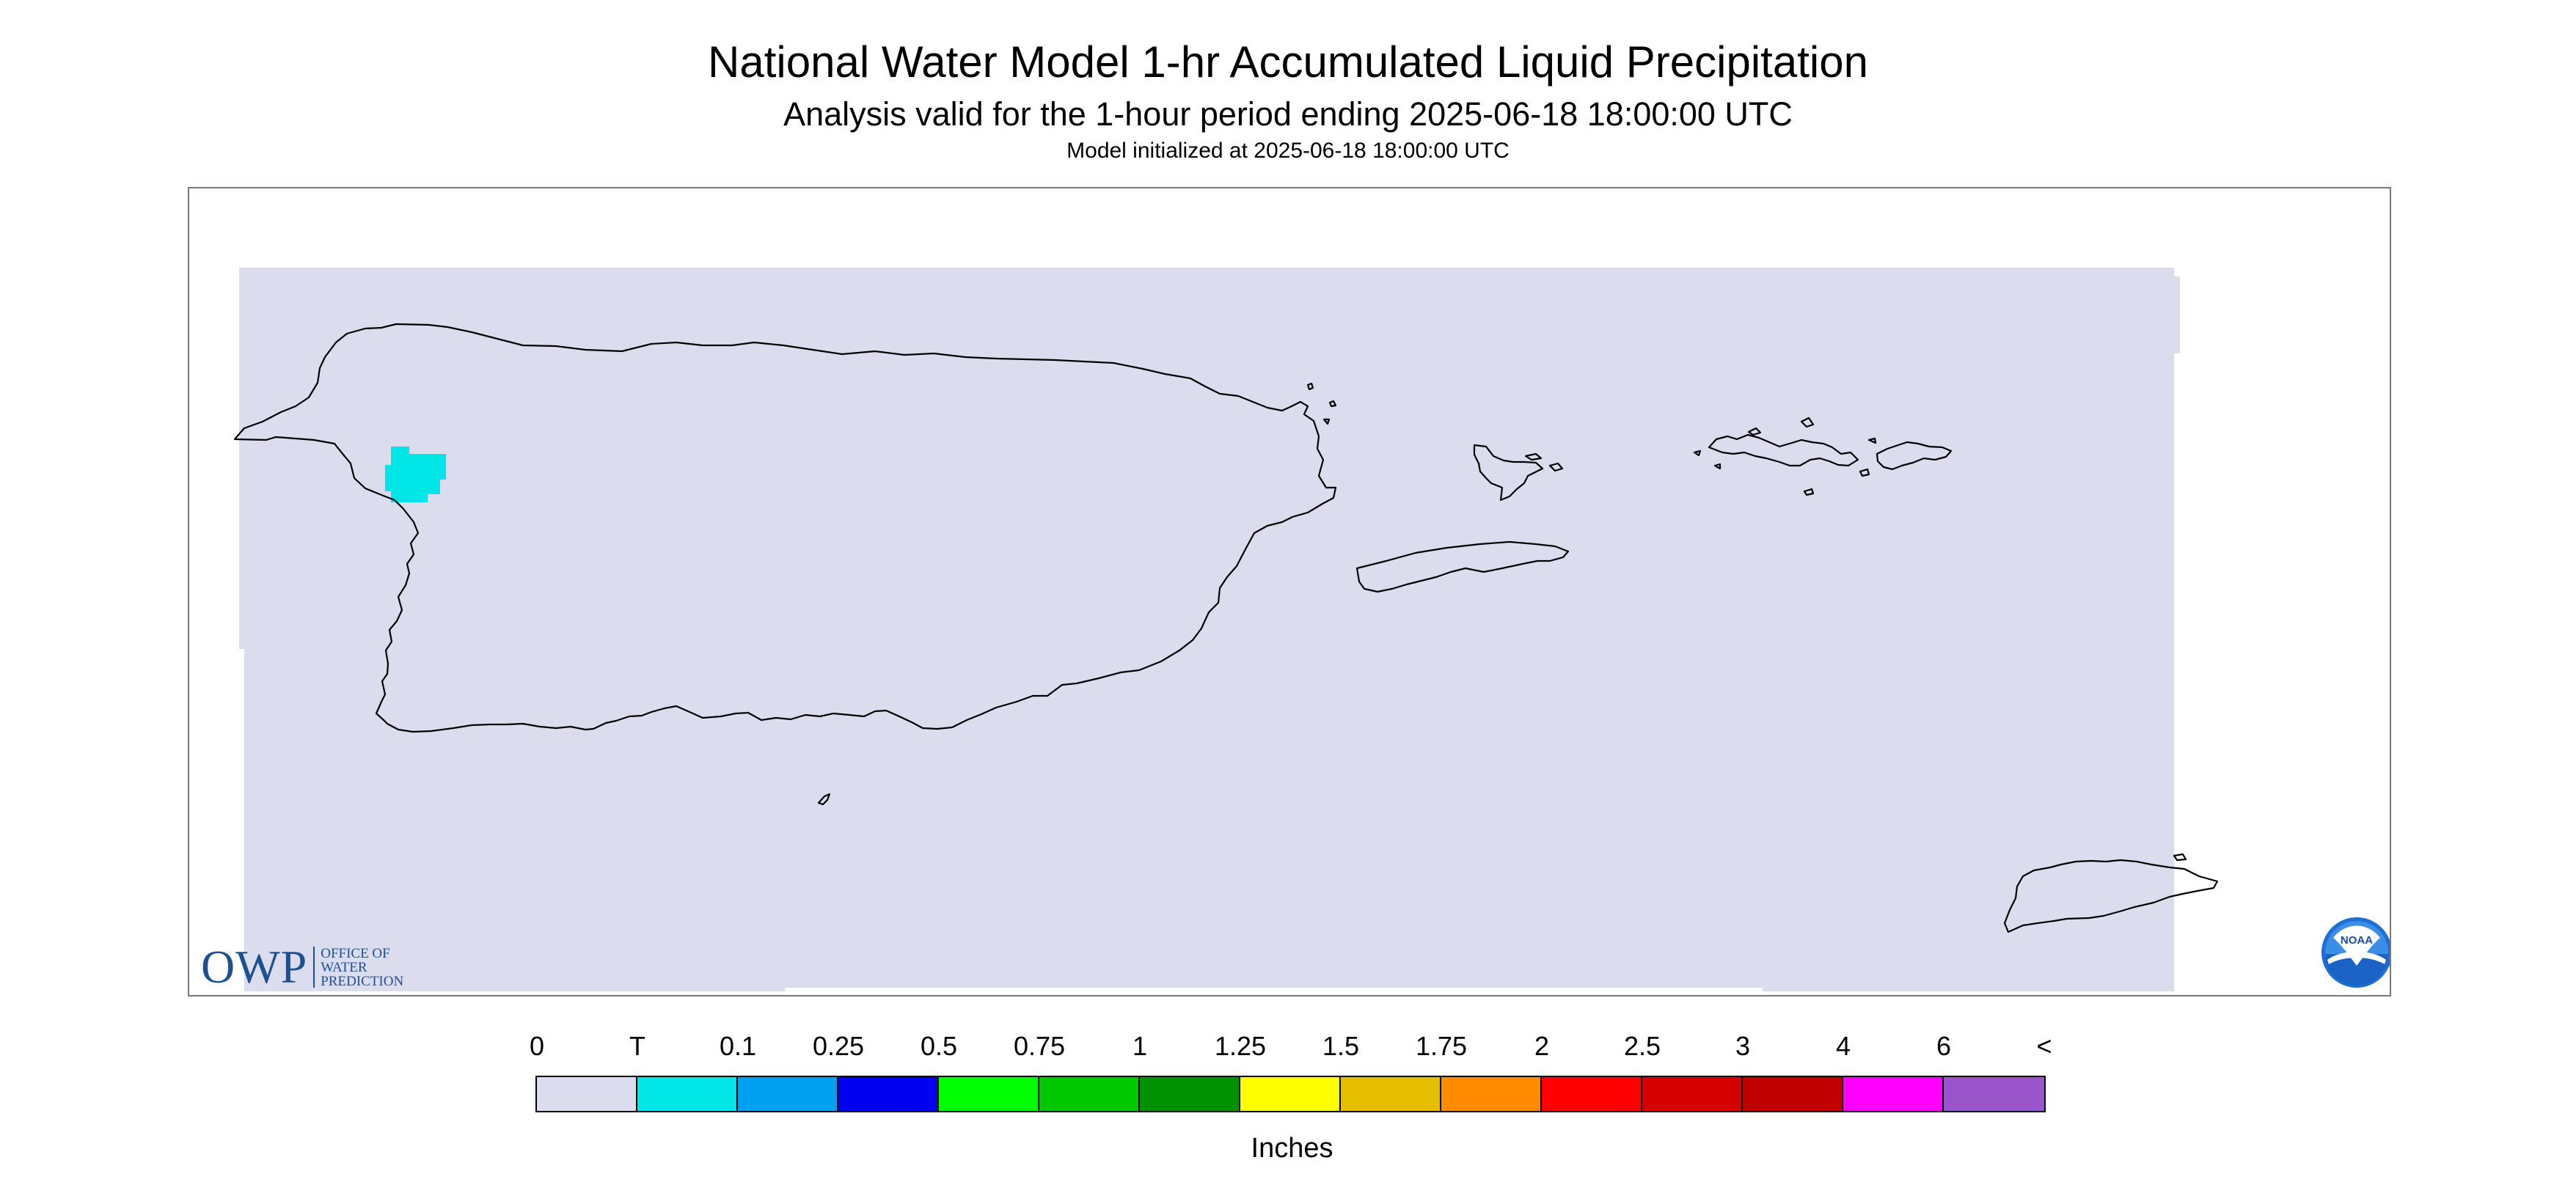  Describe the element at coordinates (1039, 1046) in the screenshot. I see `legend-label: 0.75` at that location.